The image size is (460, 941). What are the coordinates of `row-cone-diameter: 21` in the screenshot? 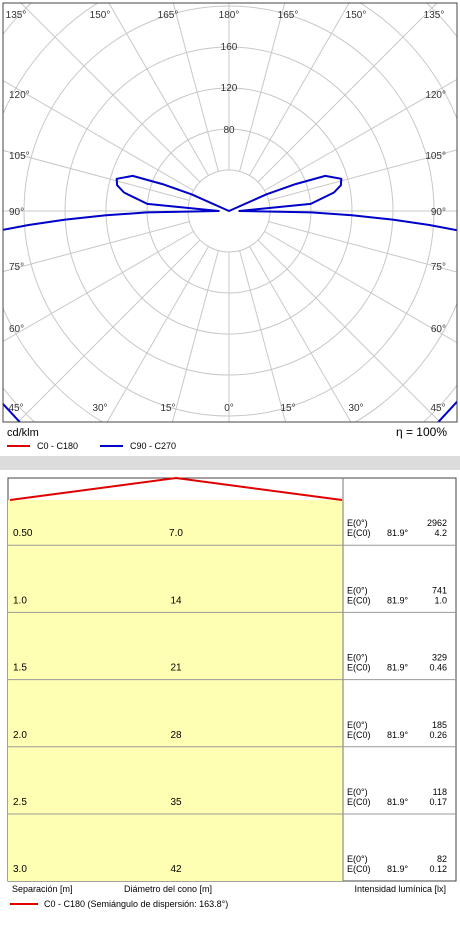 It's located at (176, 668).